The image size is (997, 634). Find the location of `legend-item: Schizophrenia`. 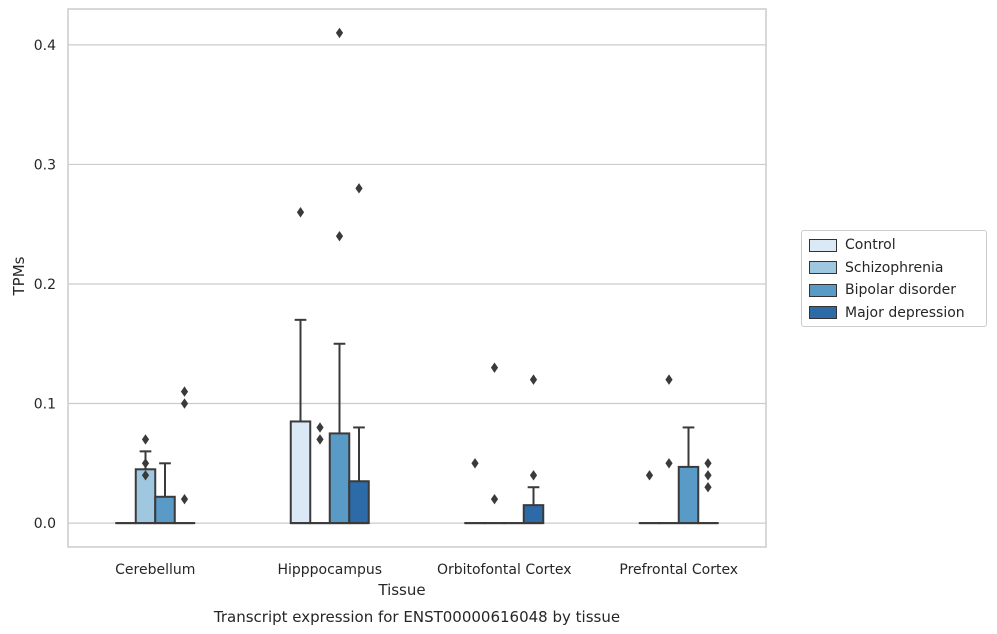

legend-item: Schizophrenia is located at coordinates (894, 268).